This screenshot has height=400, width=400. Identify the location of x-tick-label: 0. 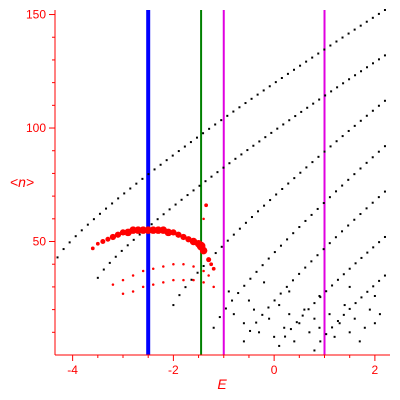
(274, 370).